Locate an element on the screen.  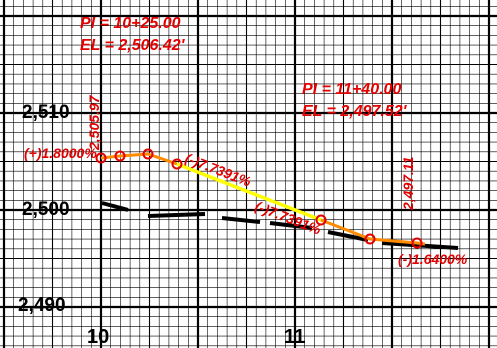
highlighted-grade-segment is located at coordinates (249, 192).